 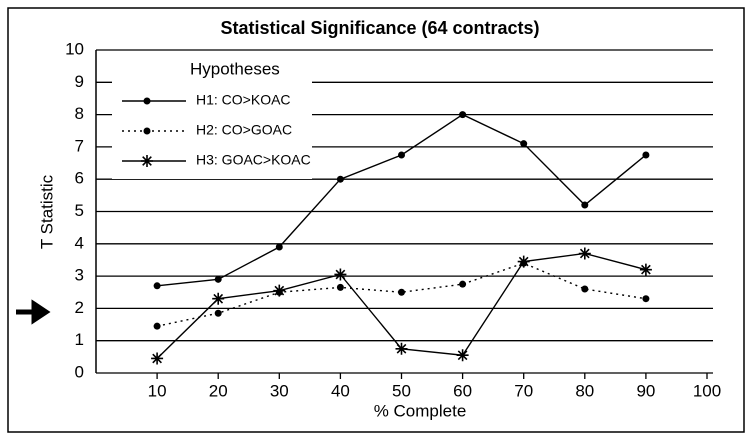 I want to click on x-tick-label: 100, so click(x=707, y=390).